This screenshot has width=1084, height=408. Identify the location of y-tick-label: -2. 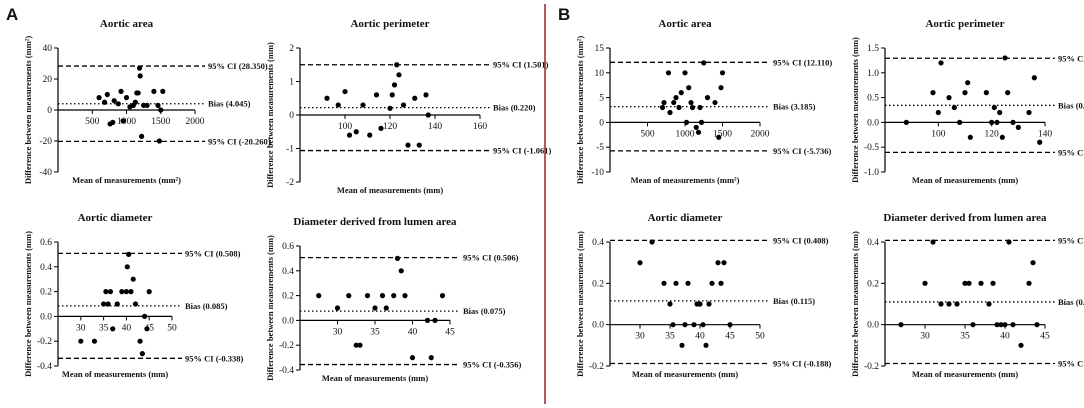
(290, 183).